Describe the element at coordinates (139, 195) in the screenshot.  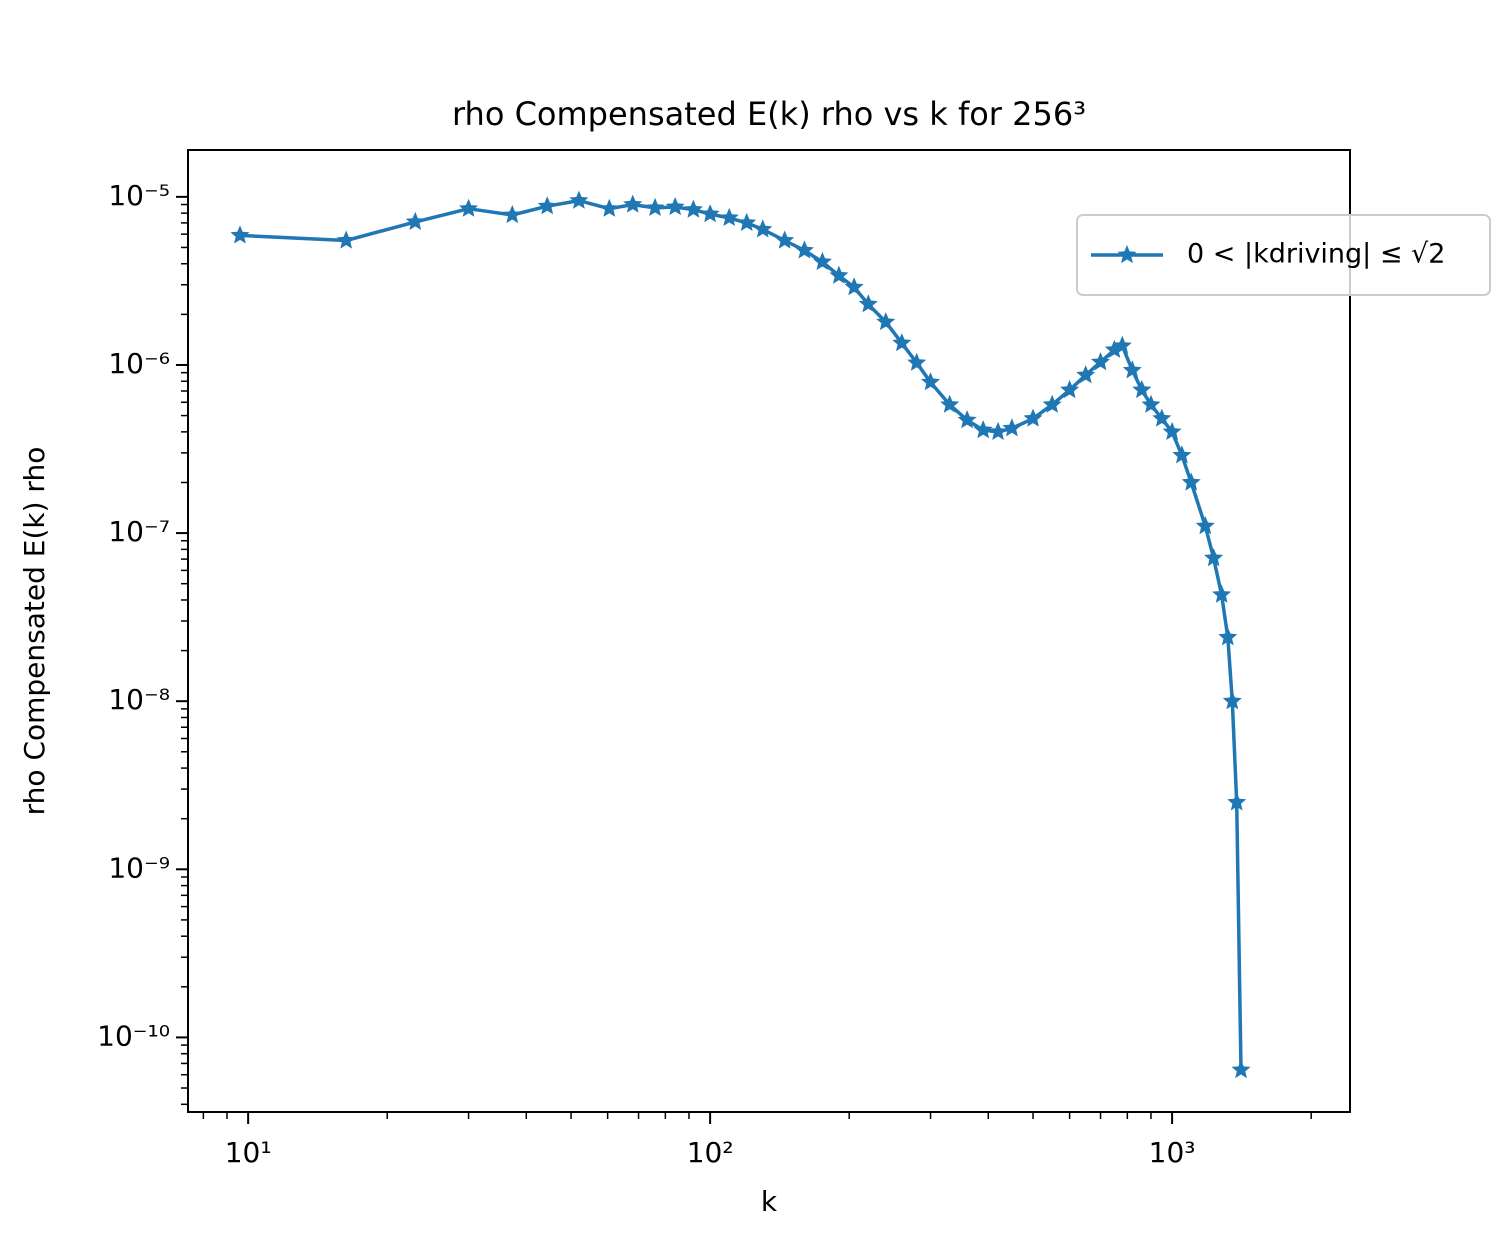
I see `y-tick-label: 10⁻⁵` at that location.